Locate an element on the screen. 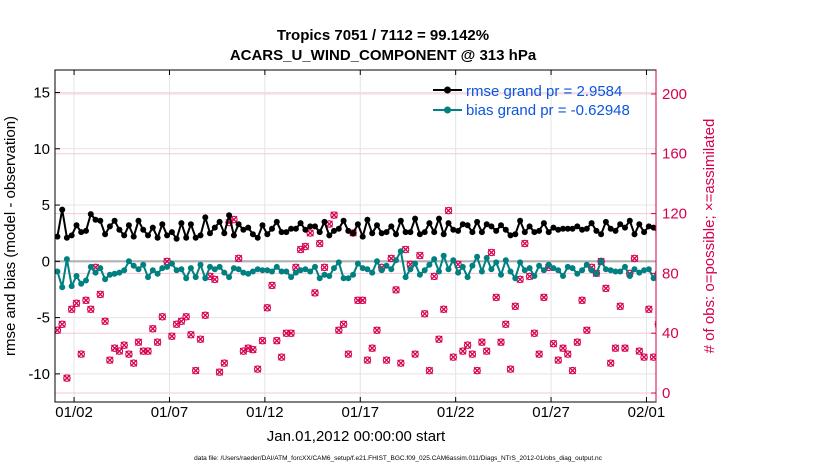 This screenshot has width=830, height=470. x-tick-label: 01/12 is located at coordinates (265, 412).